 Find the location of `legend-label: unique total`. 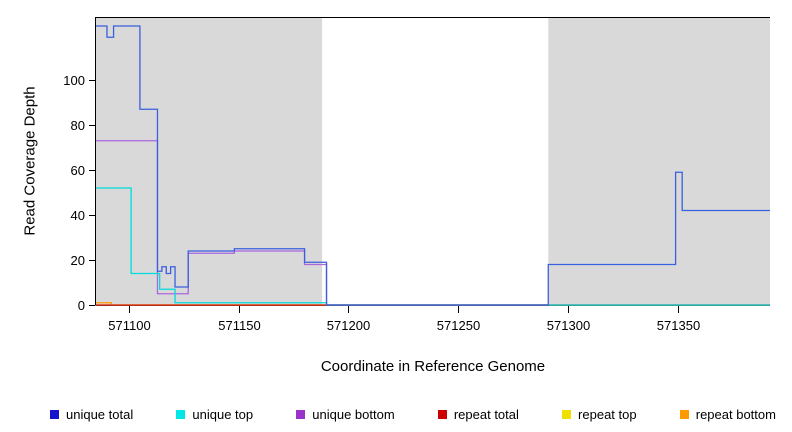

legend-label: unique total is located at coordinates (100, 414).